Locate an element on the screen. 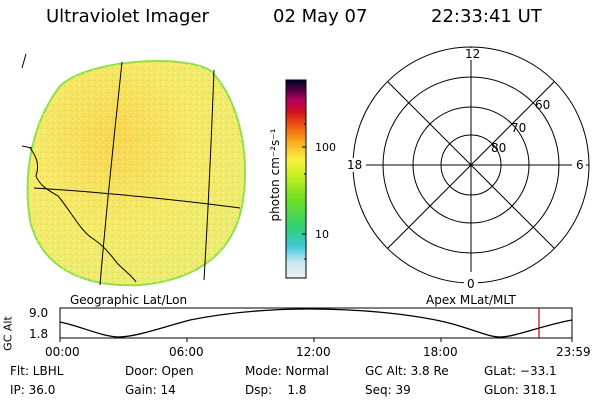 The height and width of the screenshot is (400, 600). coastline is located at coordinates (83, 215).